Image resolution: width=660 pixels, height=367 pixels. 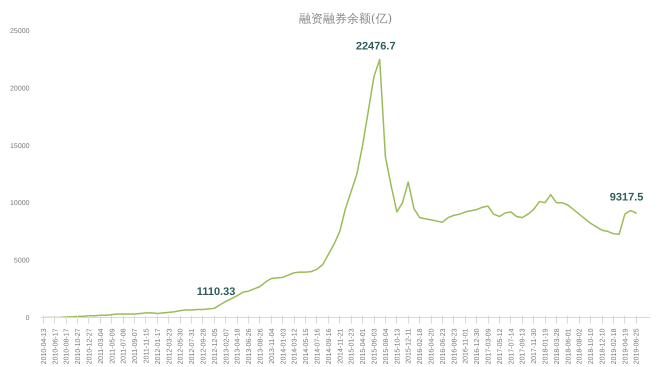 I want to click on chart-title: 融资融券余额(亿), so click(x=345, y=19).